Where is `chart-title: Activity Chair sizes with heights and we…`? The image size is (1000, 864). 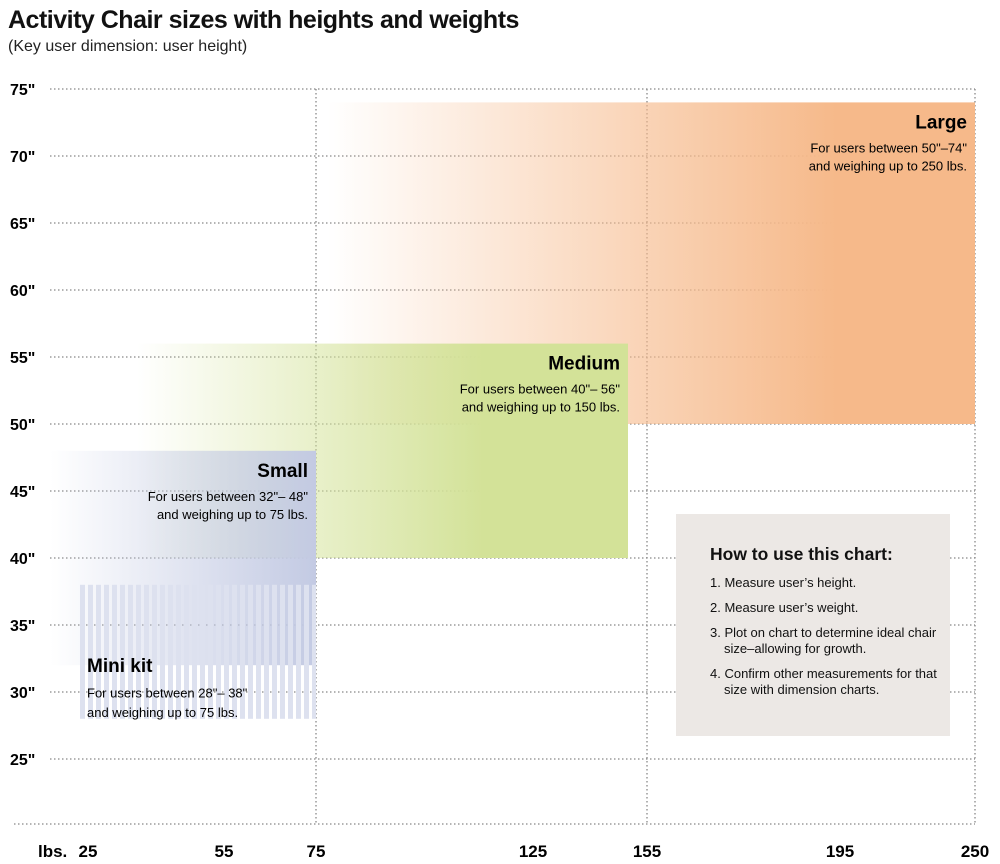
chart-title: Activity Chair sizes with heights and we… is located at coordinates (263, 20).